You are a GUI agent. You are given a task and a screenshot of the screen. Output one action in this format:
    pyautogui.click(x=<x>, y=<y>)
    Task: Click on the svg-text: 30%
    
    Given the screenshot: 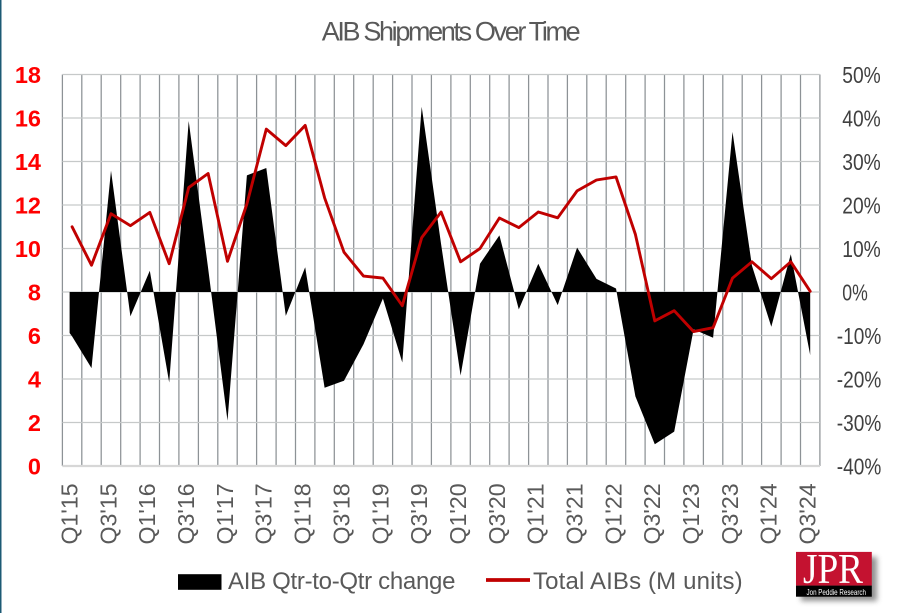 What is the action you would take?
    pyautogui.click(x=861, y=162)
    